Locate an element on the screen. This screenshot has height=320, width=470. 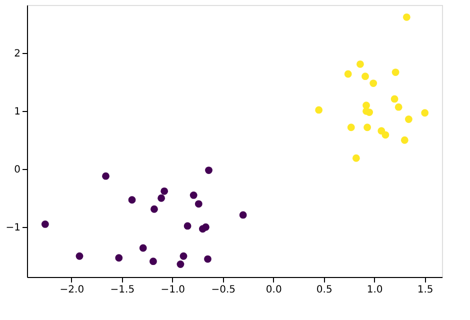
y-tick-label: 1 is located at coordinates (17, 112).